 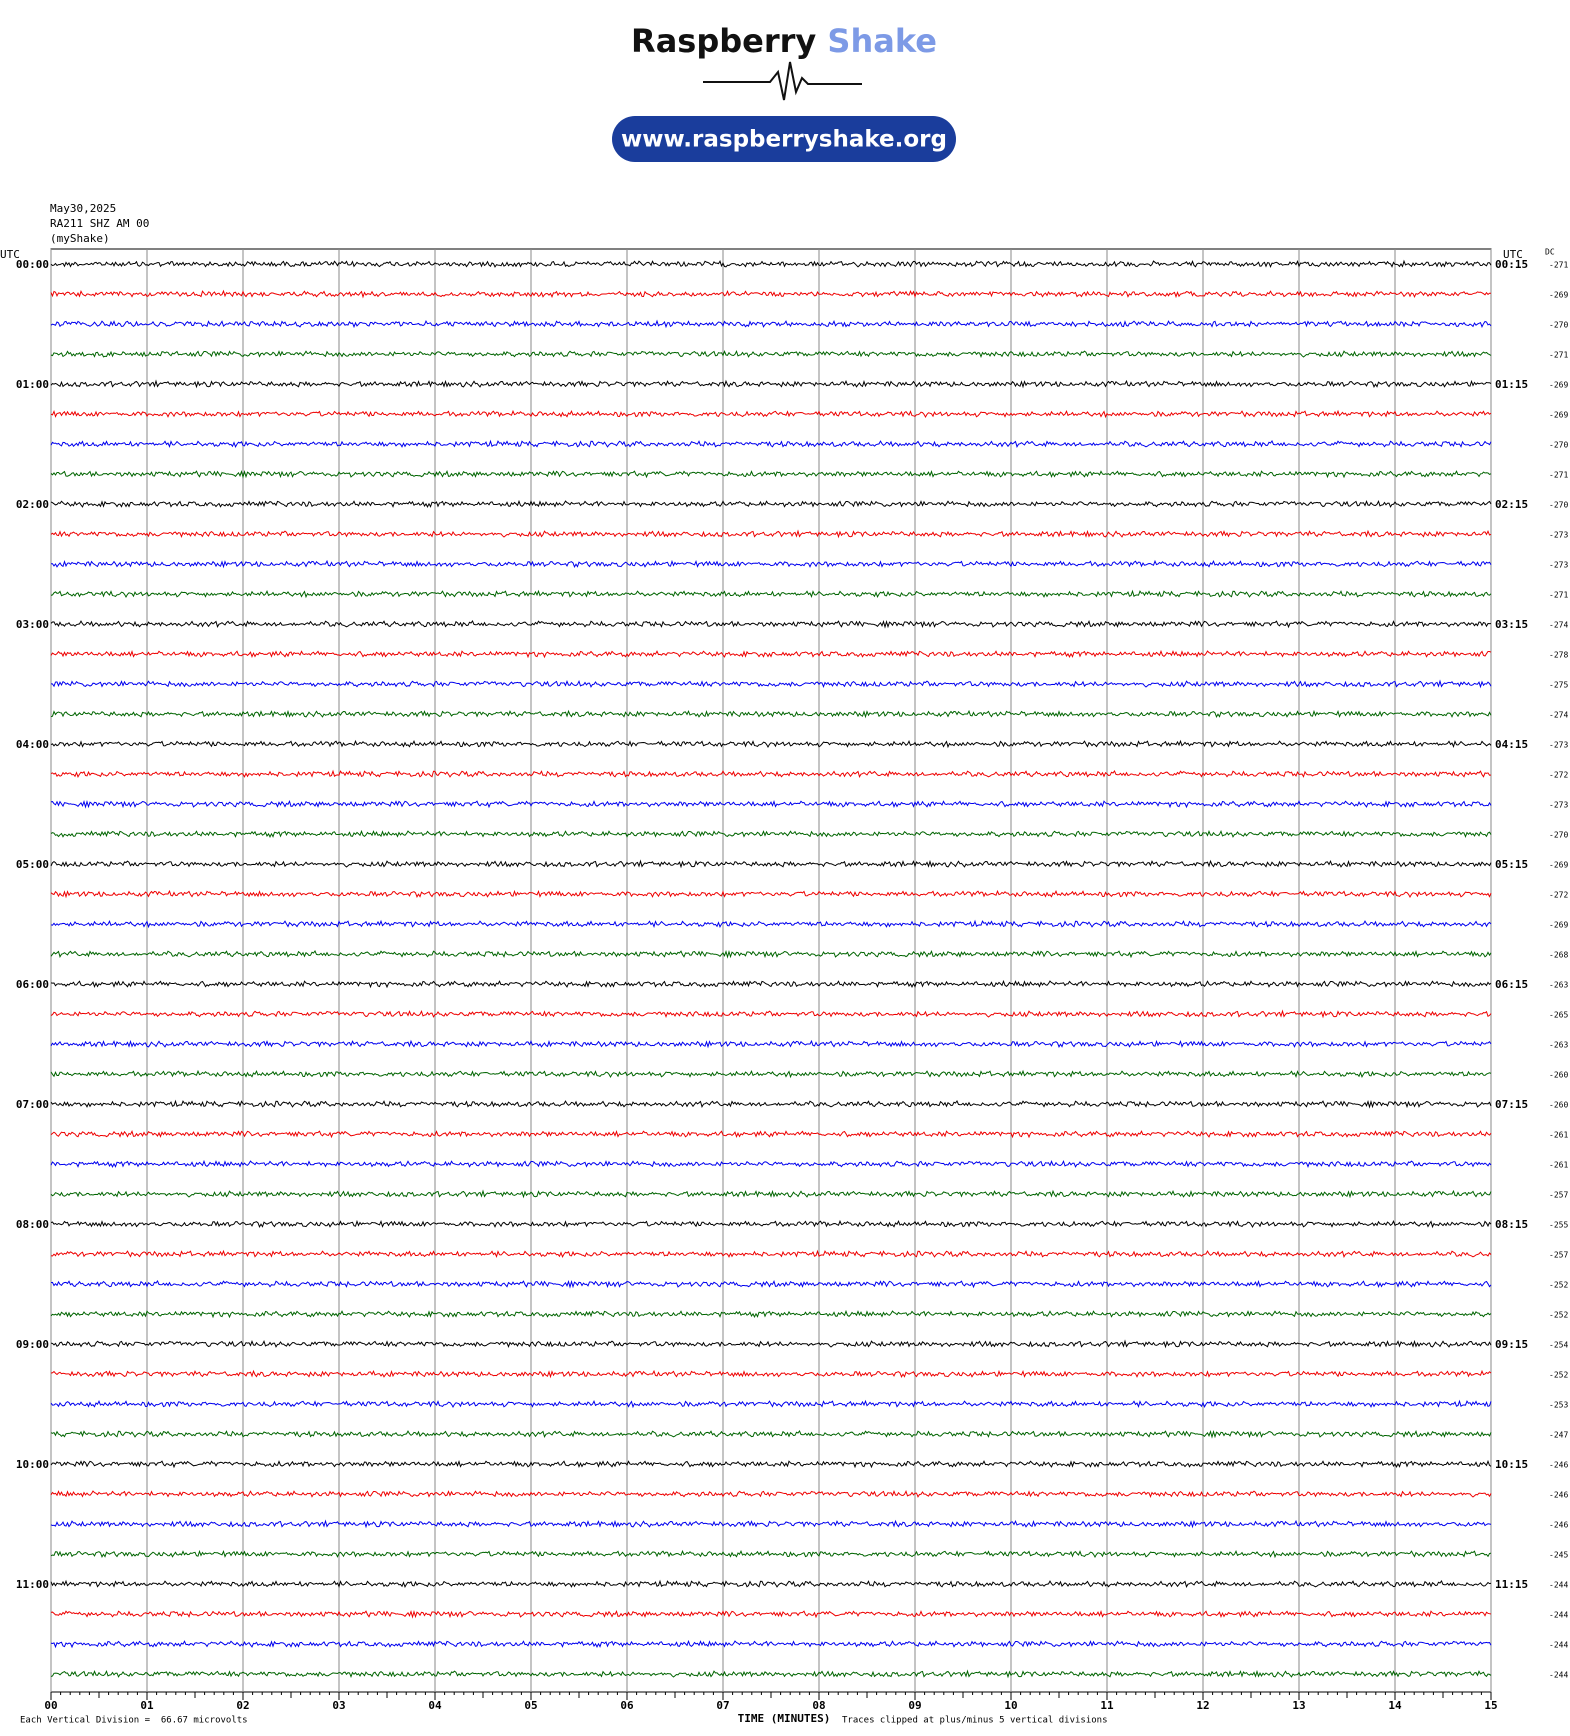 I want to click on row-label-right: 05:15, so click(x=1511, y=864).